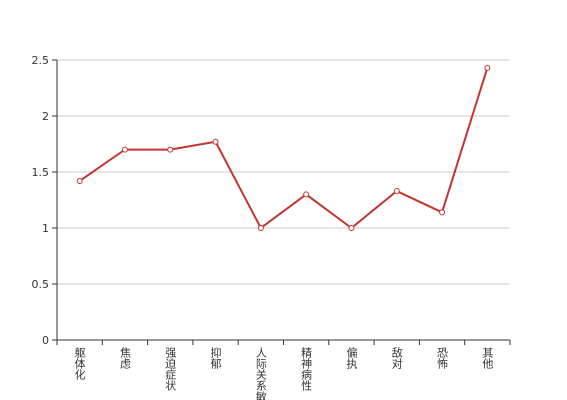 The height and width of the screenshot is (400, 567). I want to click on x-tick-label: 躯体化, so click(79, 364).